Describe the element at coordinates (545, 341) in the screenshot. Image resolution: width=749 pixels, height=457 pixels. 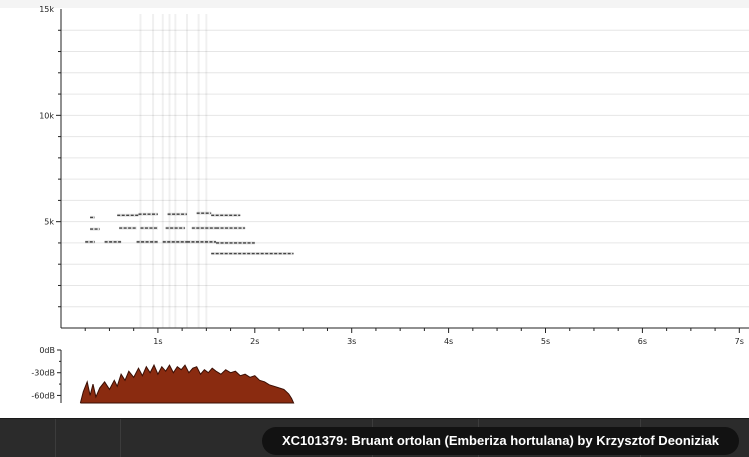
I see `x-tick-label: 5s` at that location.